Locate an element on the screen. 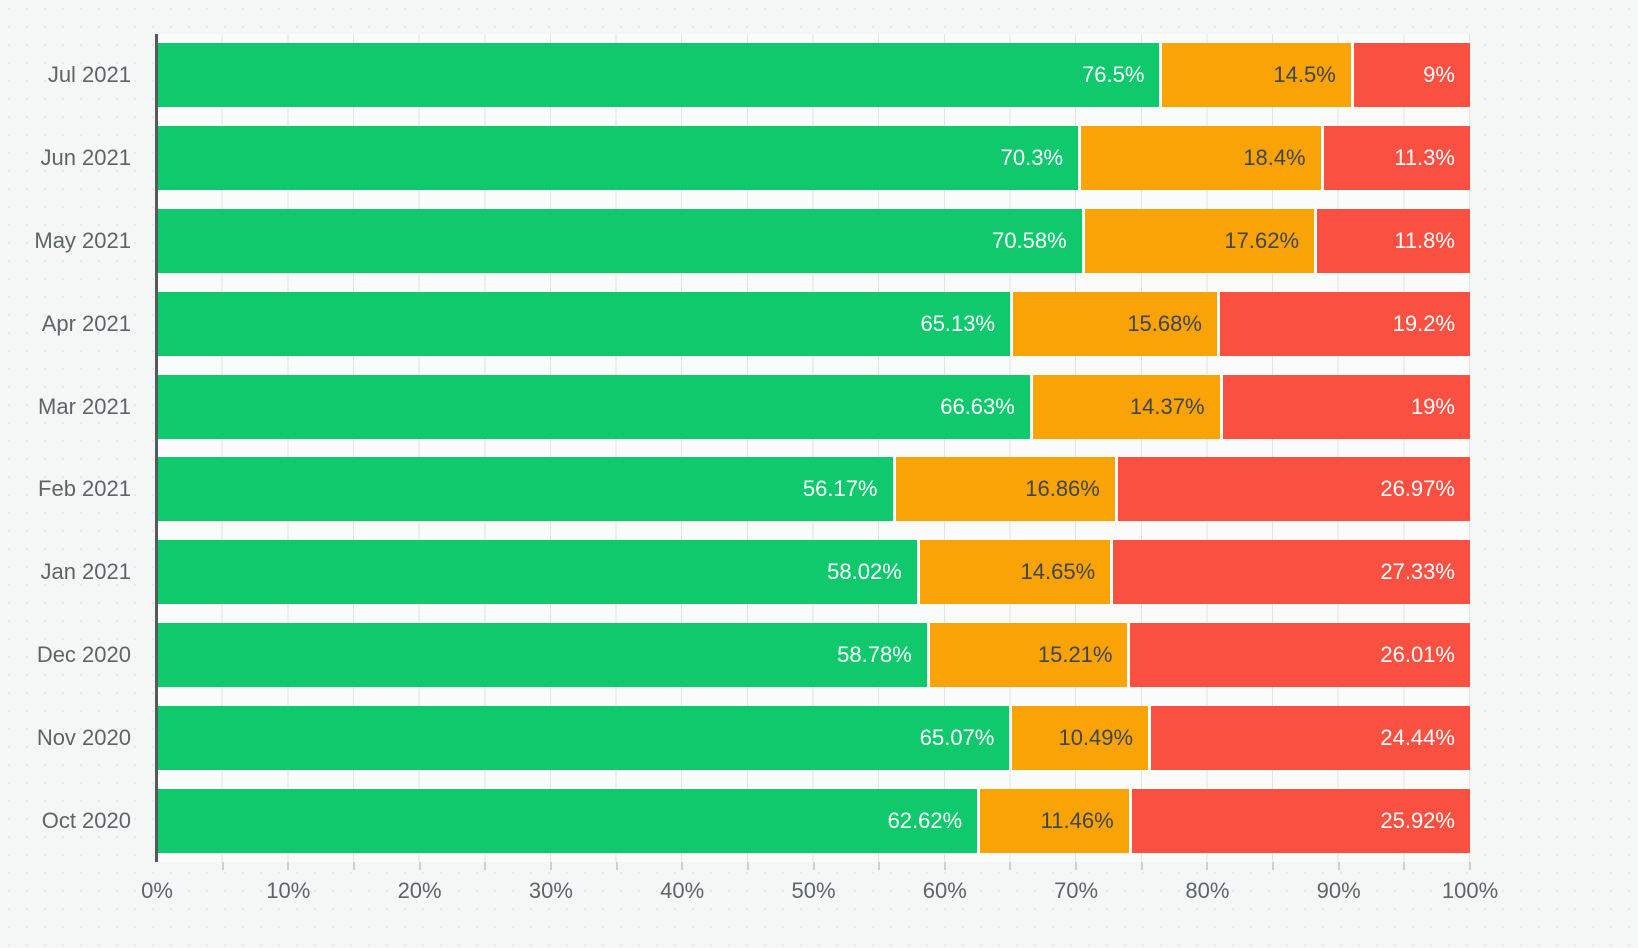  y-axis-label: Mar 2021 is located at coordinates (84, 406).